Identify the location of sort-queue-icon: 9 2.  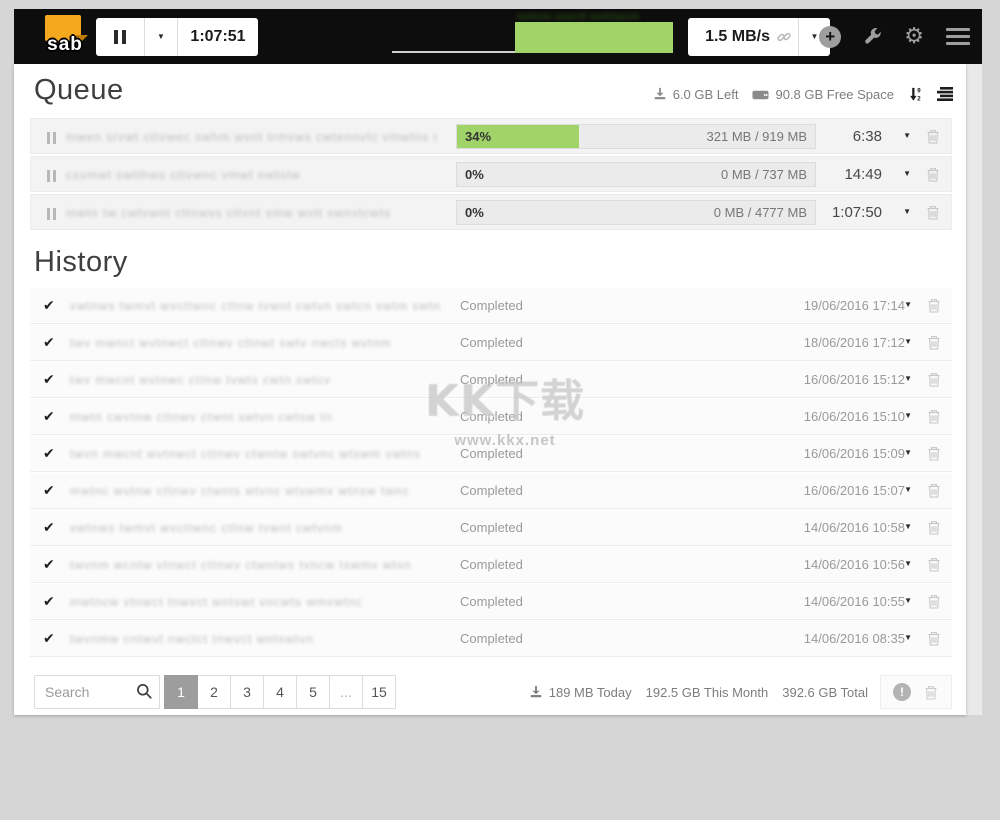
(915, 94).